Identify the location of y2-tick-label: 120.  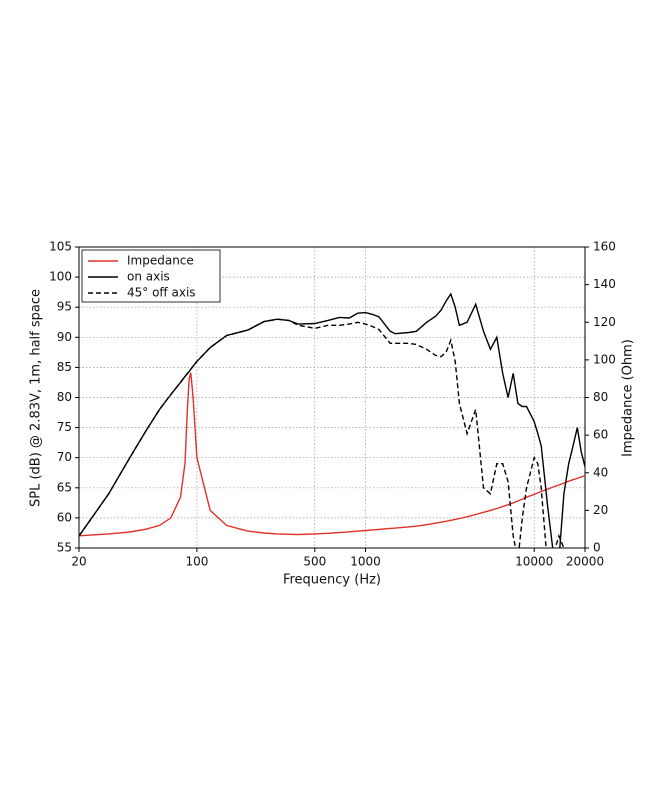
(604, 322).